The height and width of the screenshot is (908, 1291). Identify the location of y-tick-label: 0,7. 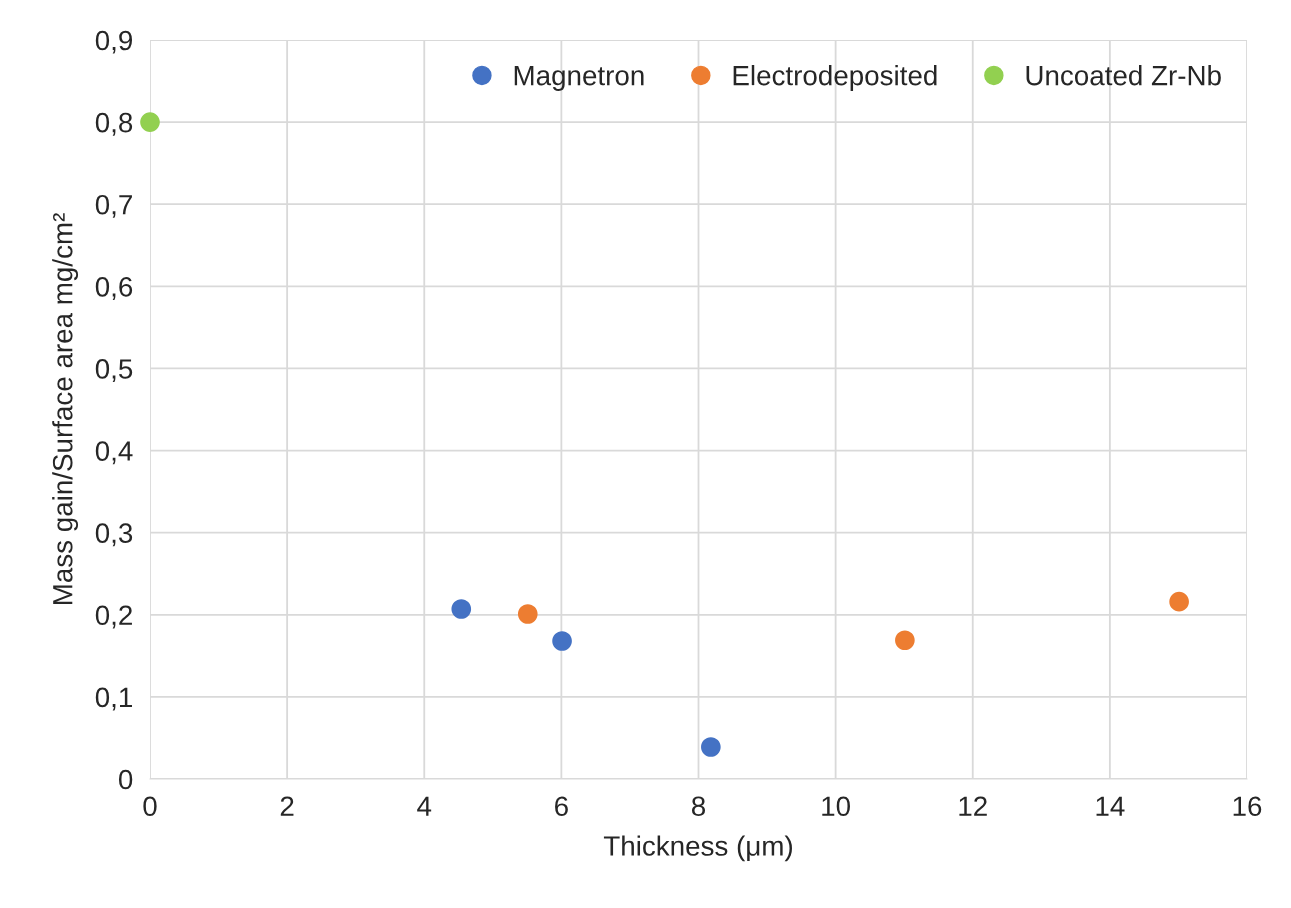
(113, 206).